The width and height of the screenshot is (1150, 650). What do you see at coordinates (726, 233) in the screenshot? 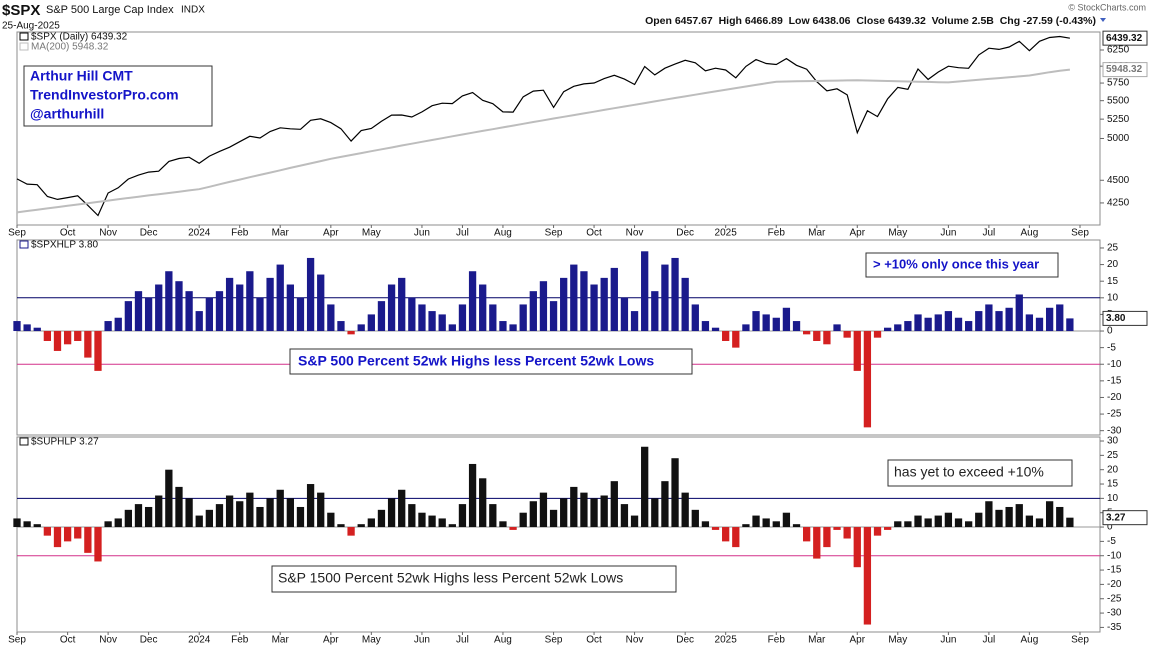
I see `x-tick-label: 2025` at bounding box center [726, 233].